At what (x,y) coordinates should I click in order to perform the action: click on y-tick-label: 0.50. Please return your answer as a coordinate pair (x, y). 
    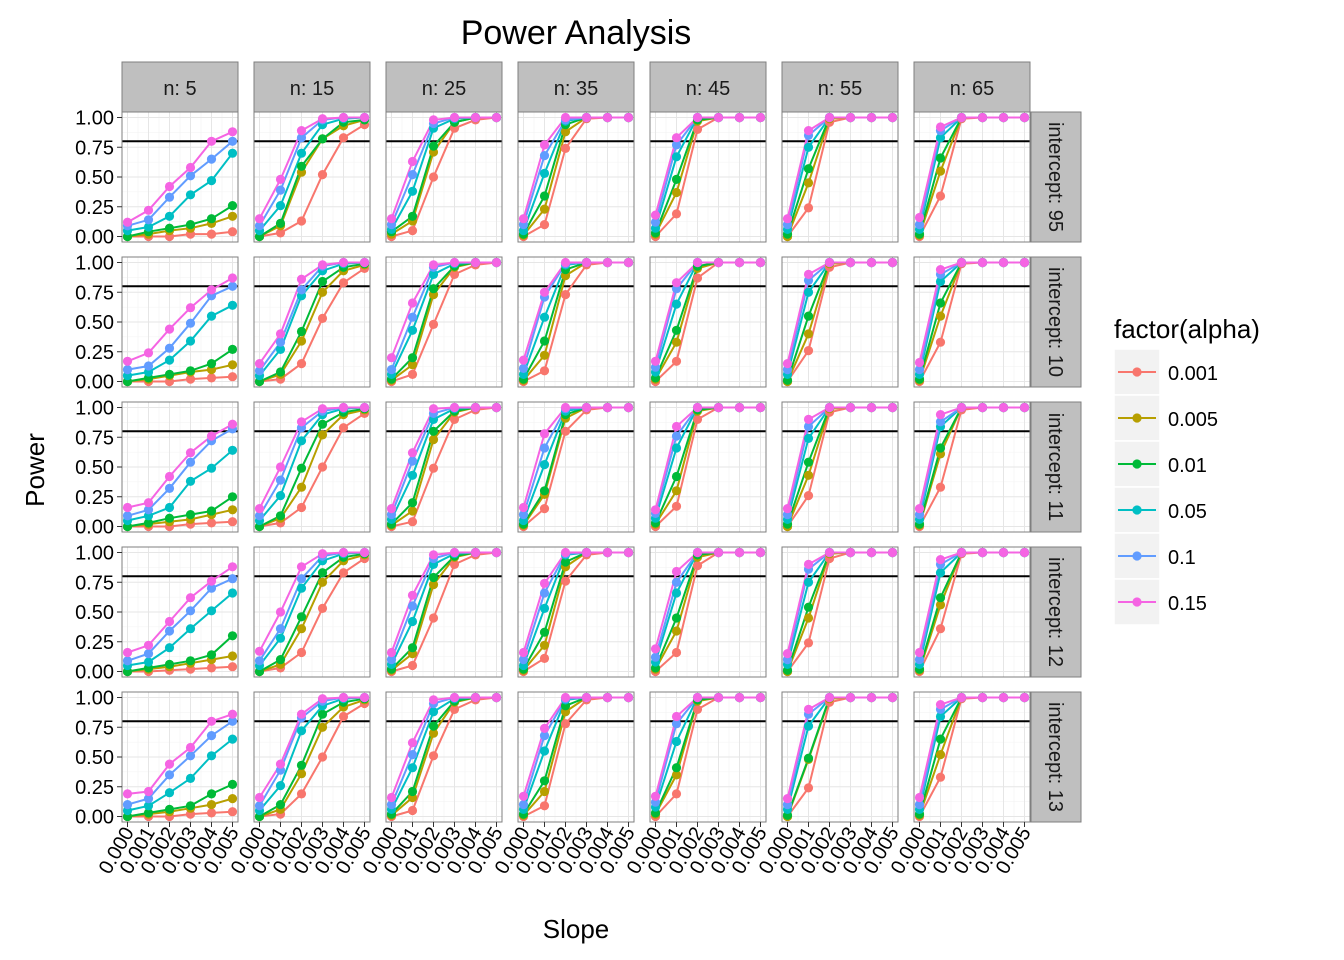
    Looking at the image, I should click on (94, 323).